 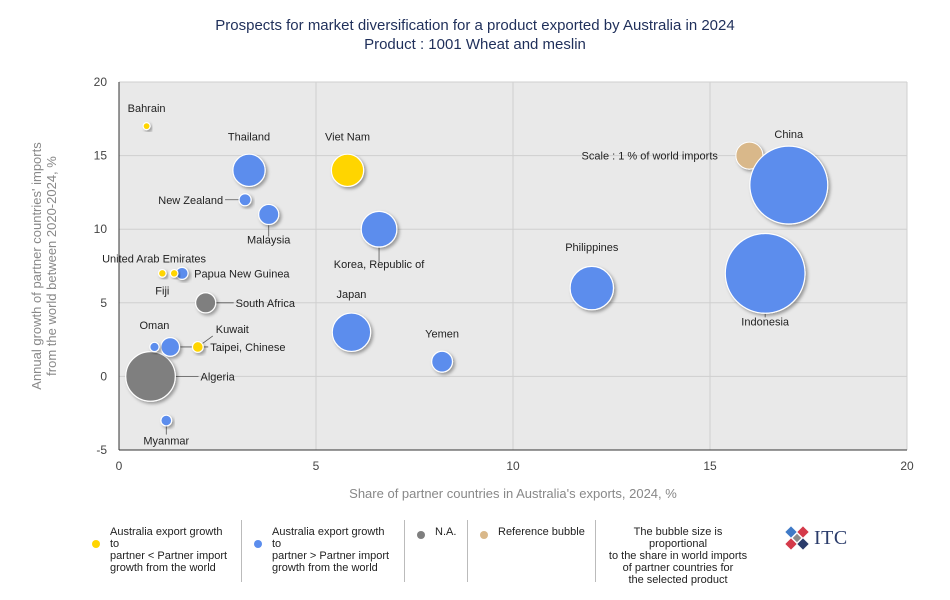 I want to click on bubble-label-yemen: Yemen, so click(x=442, y=335).